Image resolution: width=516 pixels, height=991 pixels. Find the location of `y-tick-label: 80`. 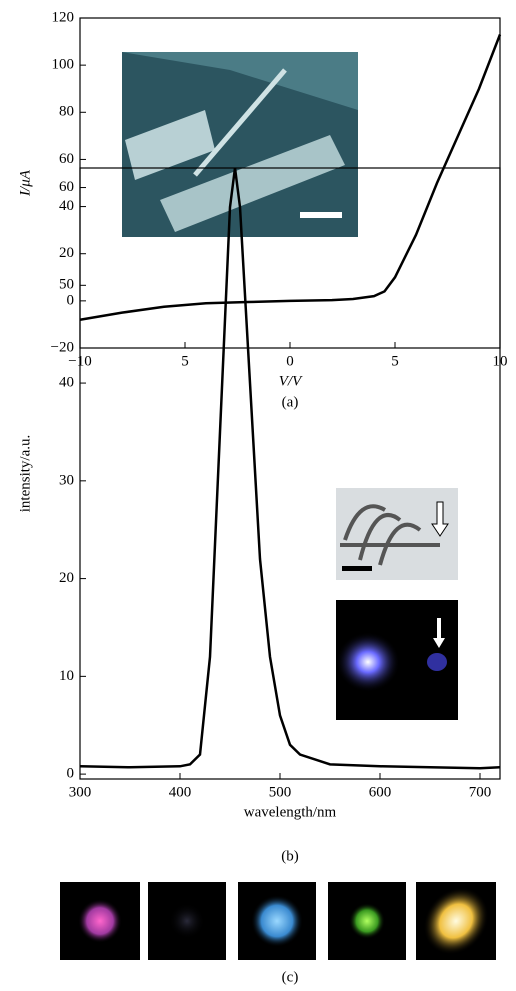

y-tick-label: 80 is located at coordinates (66, 112).